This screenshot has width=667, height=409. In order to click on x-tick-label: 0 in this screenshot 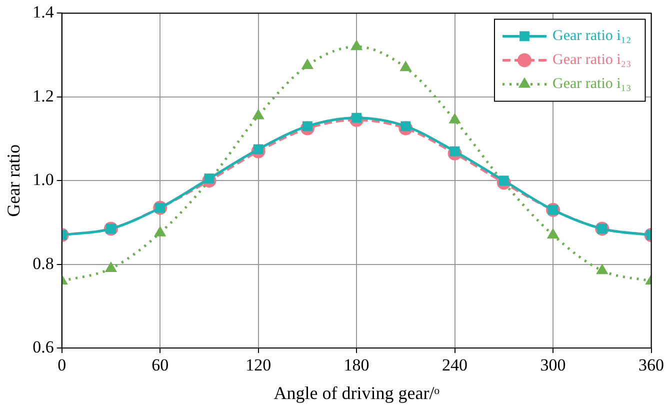, I will do `click(62, 365)`.